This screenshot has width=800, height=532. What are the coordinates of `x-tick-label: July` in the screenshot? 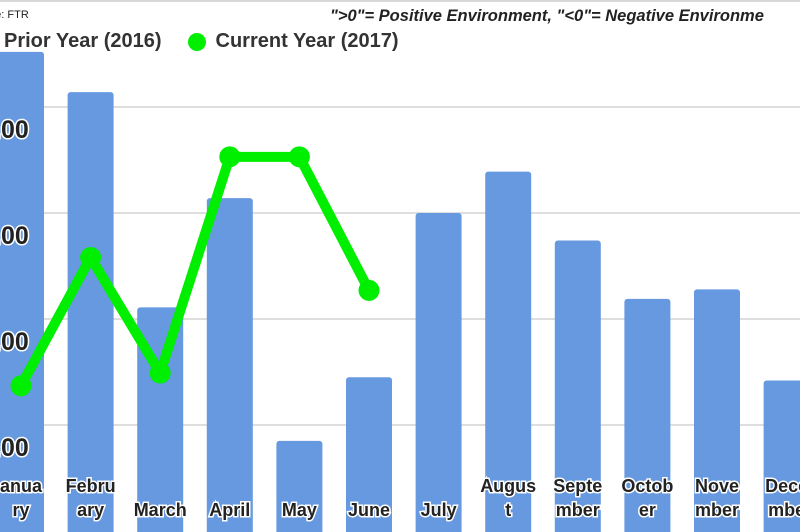 It's located at (439, 510).